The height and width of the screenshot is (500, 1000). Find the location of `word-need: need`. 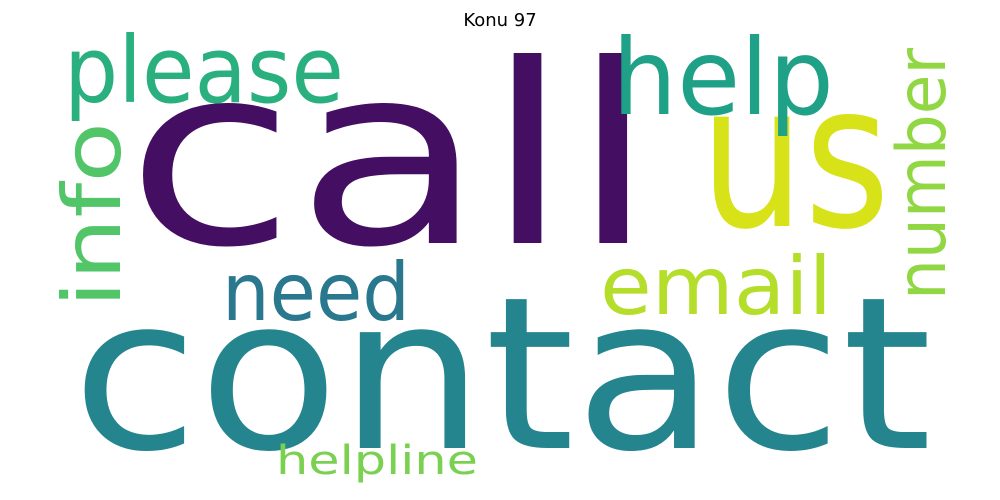

word-need: need is located at coordinates (316, 292).